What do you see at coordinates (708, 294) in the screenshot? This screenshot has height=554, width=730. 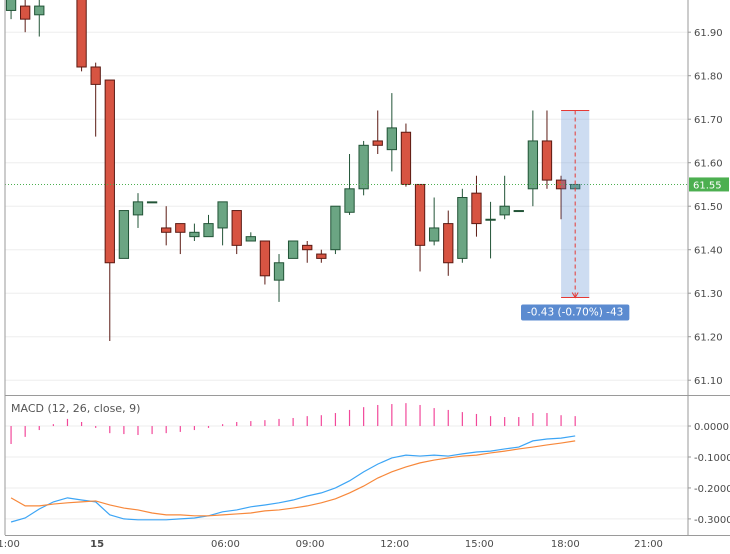 I see `y-tick-label: 61.30` at bounding box center [708, 294].